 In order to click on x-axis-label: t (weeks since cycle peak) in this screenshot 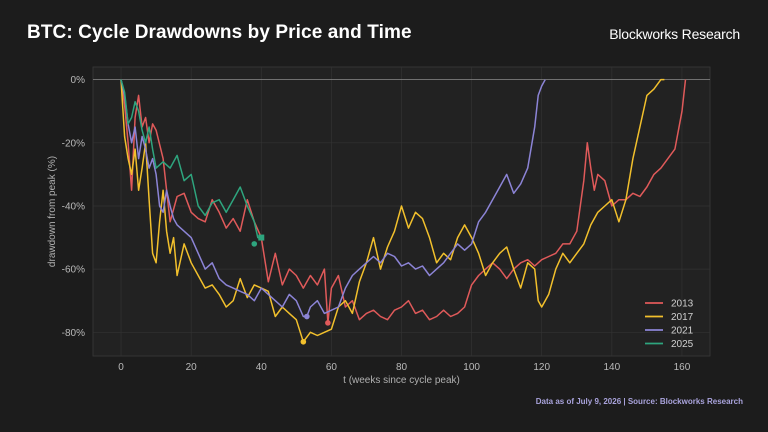, I will do `click(401, 380)`.